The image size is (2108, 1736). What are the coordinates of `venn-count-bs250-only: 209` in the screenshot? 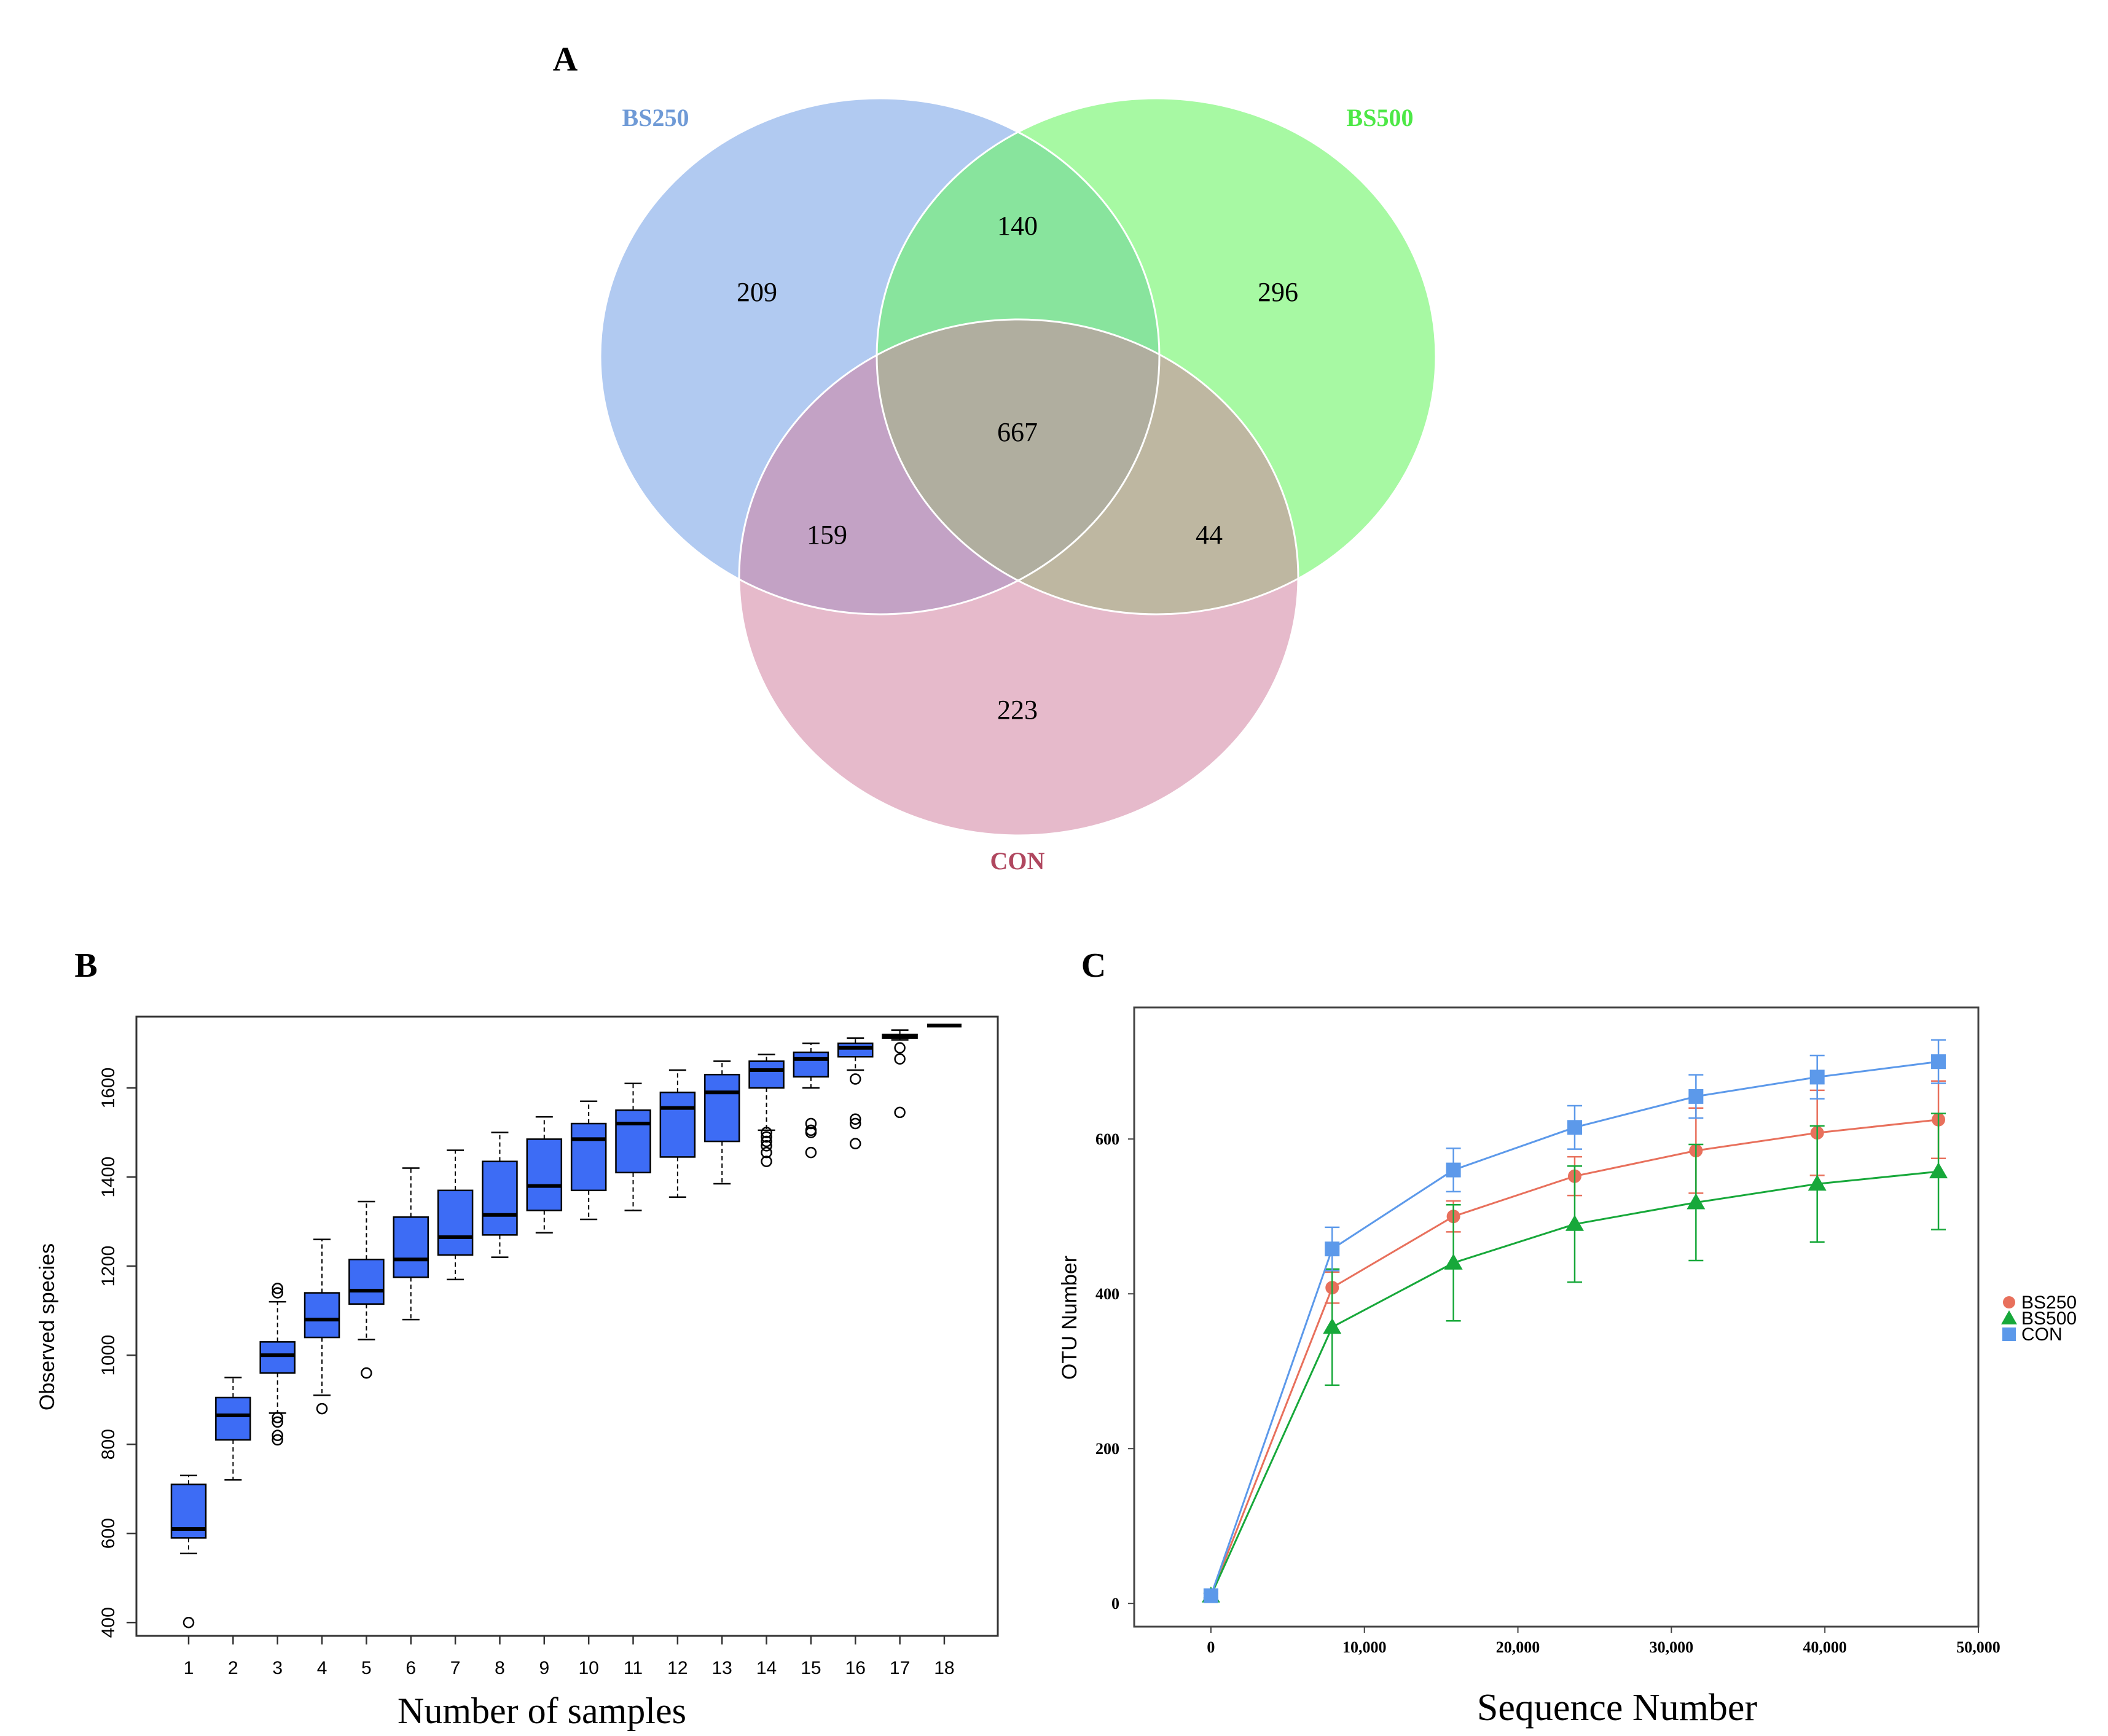 It's located at (757, 292).